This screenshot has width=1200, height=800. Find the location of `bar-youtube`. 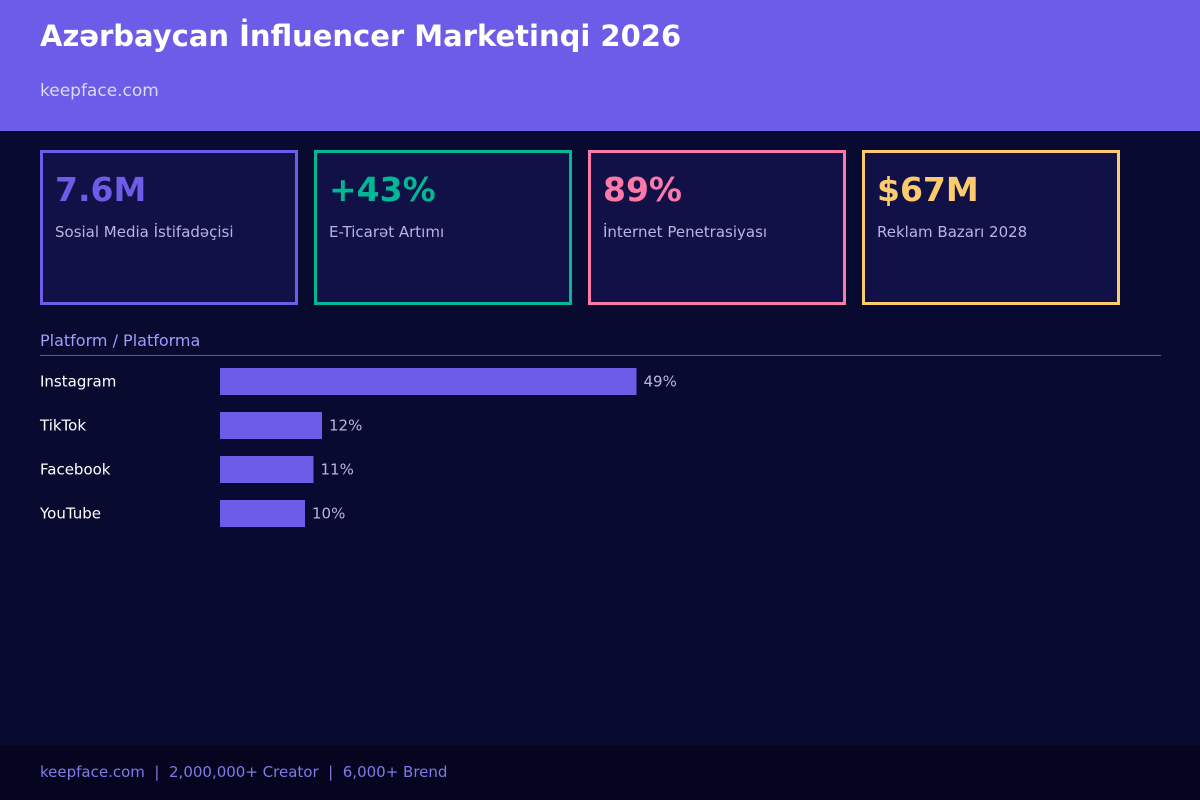

bar-youtube is located at coordinates (262, 513).